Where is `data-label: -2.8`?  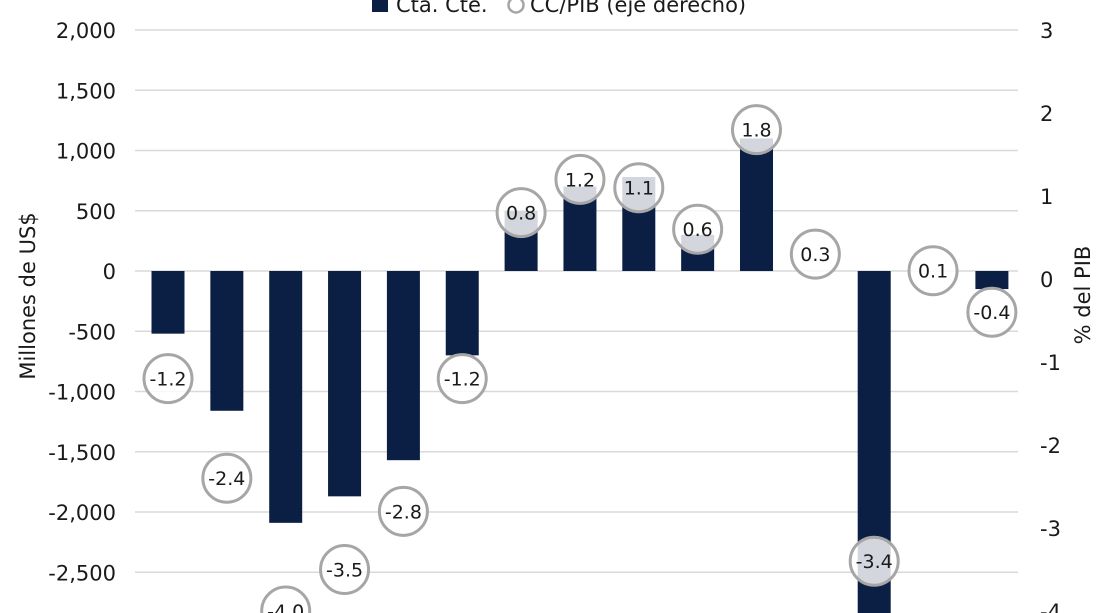 data-label: -2.8 is located at coordinates (403, 512).